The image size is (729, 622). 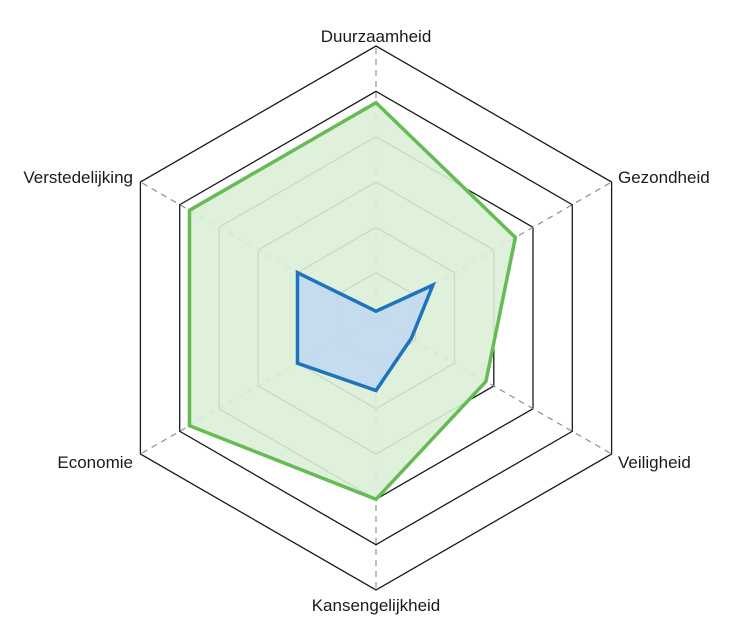 I want to click on axis-label-duurzaamheid: Duurzaamheid, so click(x=376, y=36).